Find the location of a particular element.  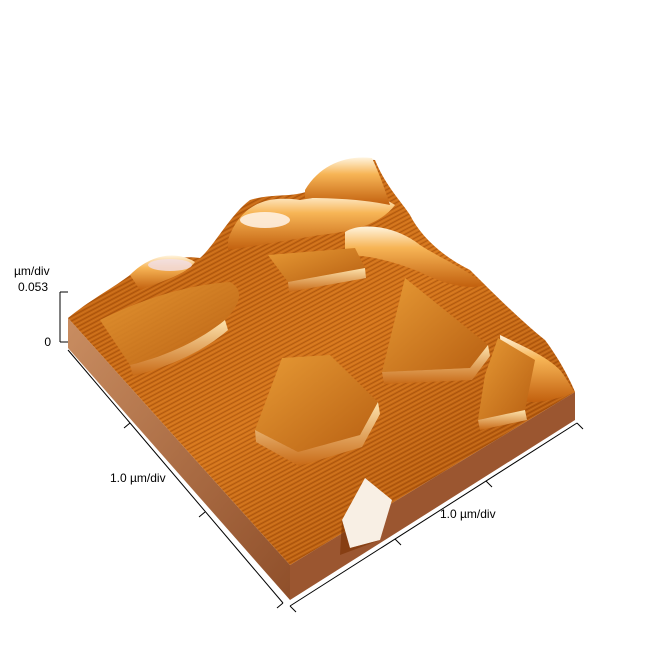

spike-front is located at coordinates (367, 513).